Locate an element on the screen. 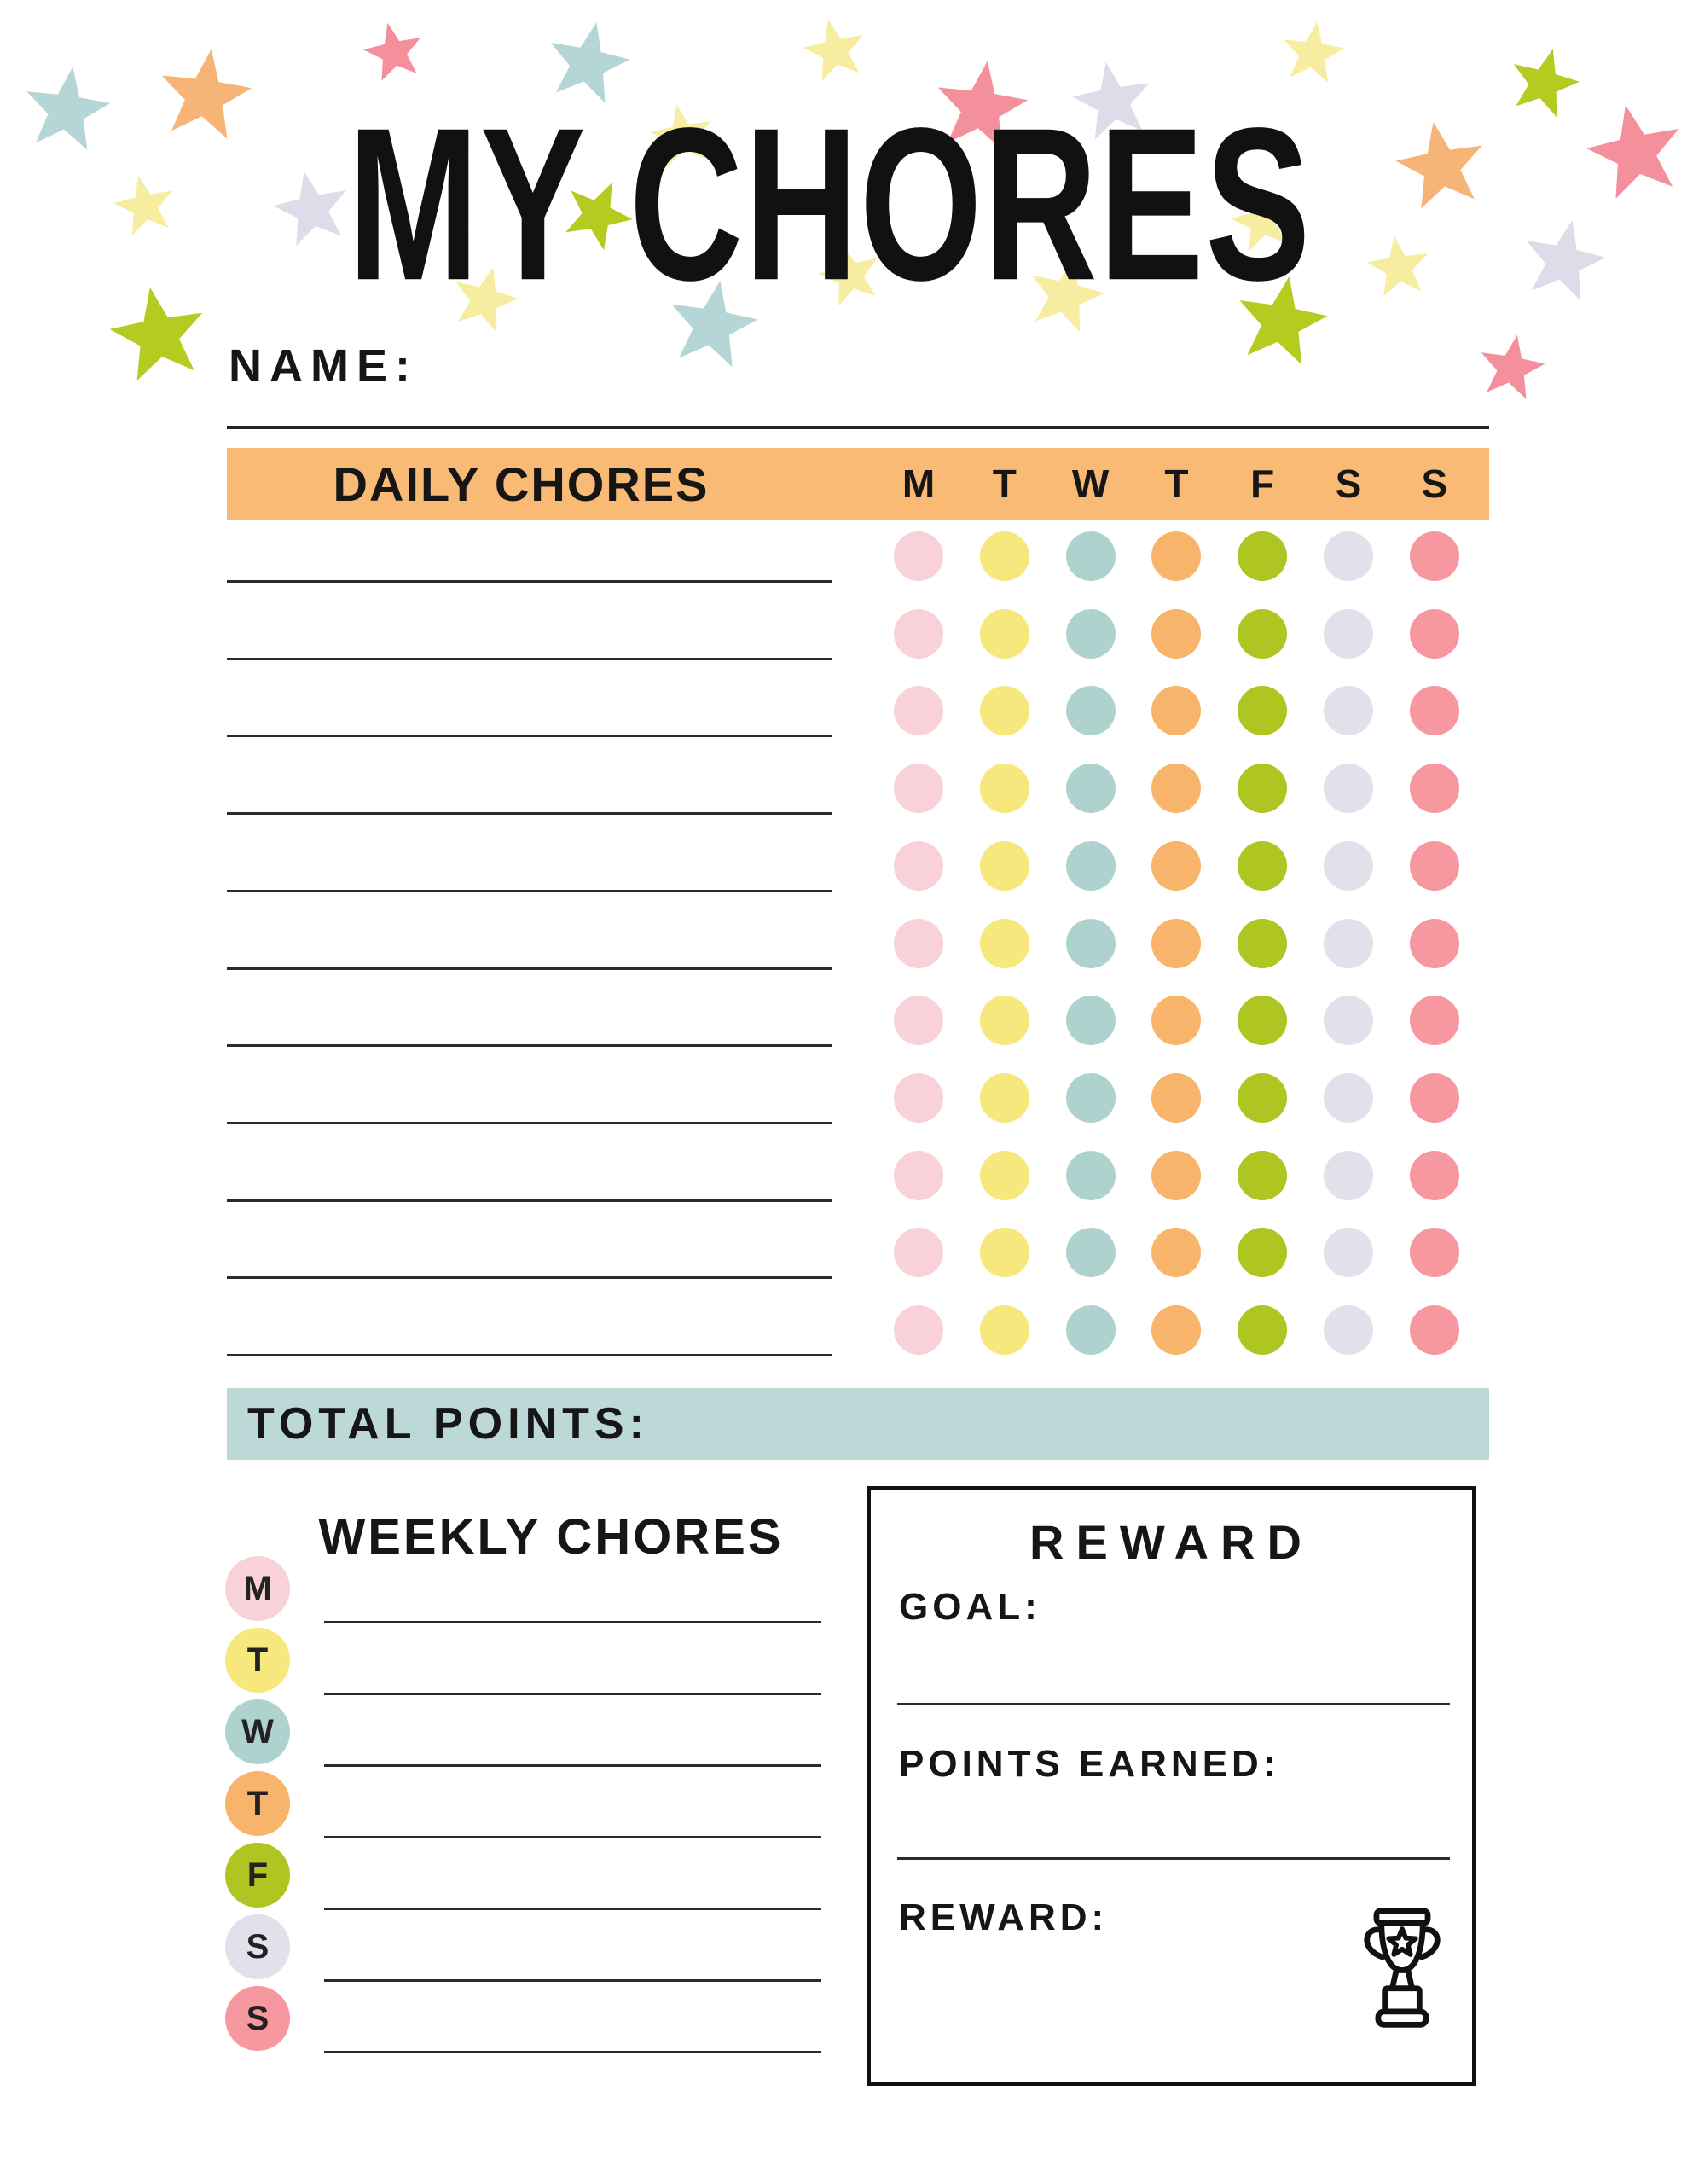  star-icon is located at coordinates (143, 205).